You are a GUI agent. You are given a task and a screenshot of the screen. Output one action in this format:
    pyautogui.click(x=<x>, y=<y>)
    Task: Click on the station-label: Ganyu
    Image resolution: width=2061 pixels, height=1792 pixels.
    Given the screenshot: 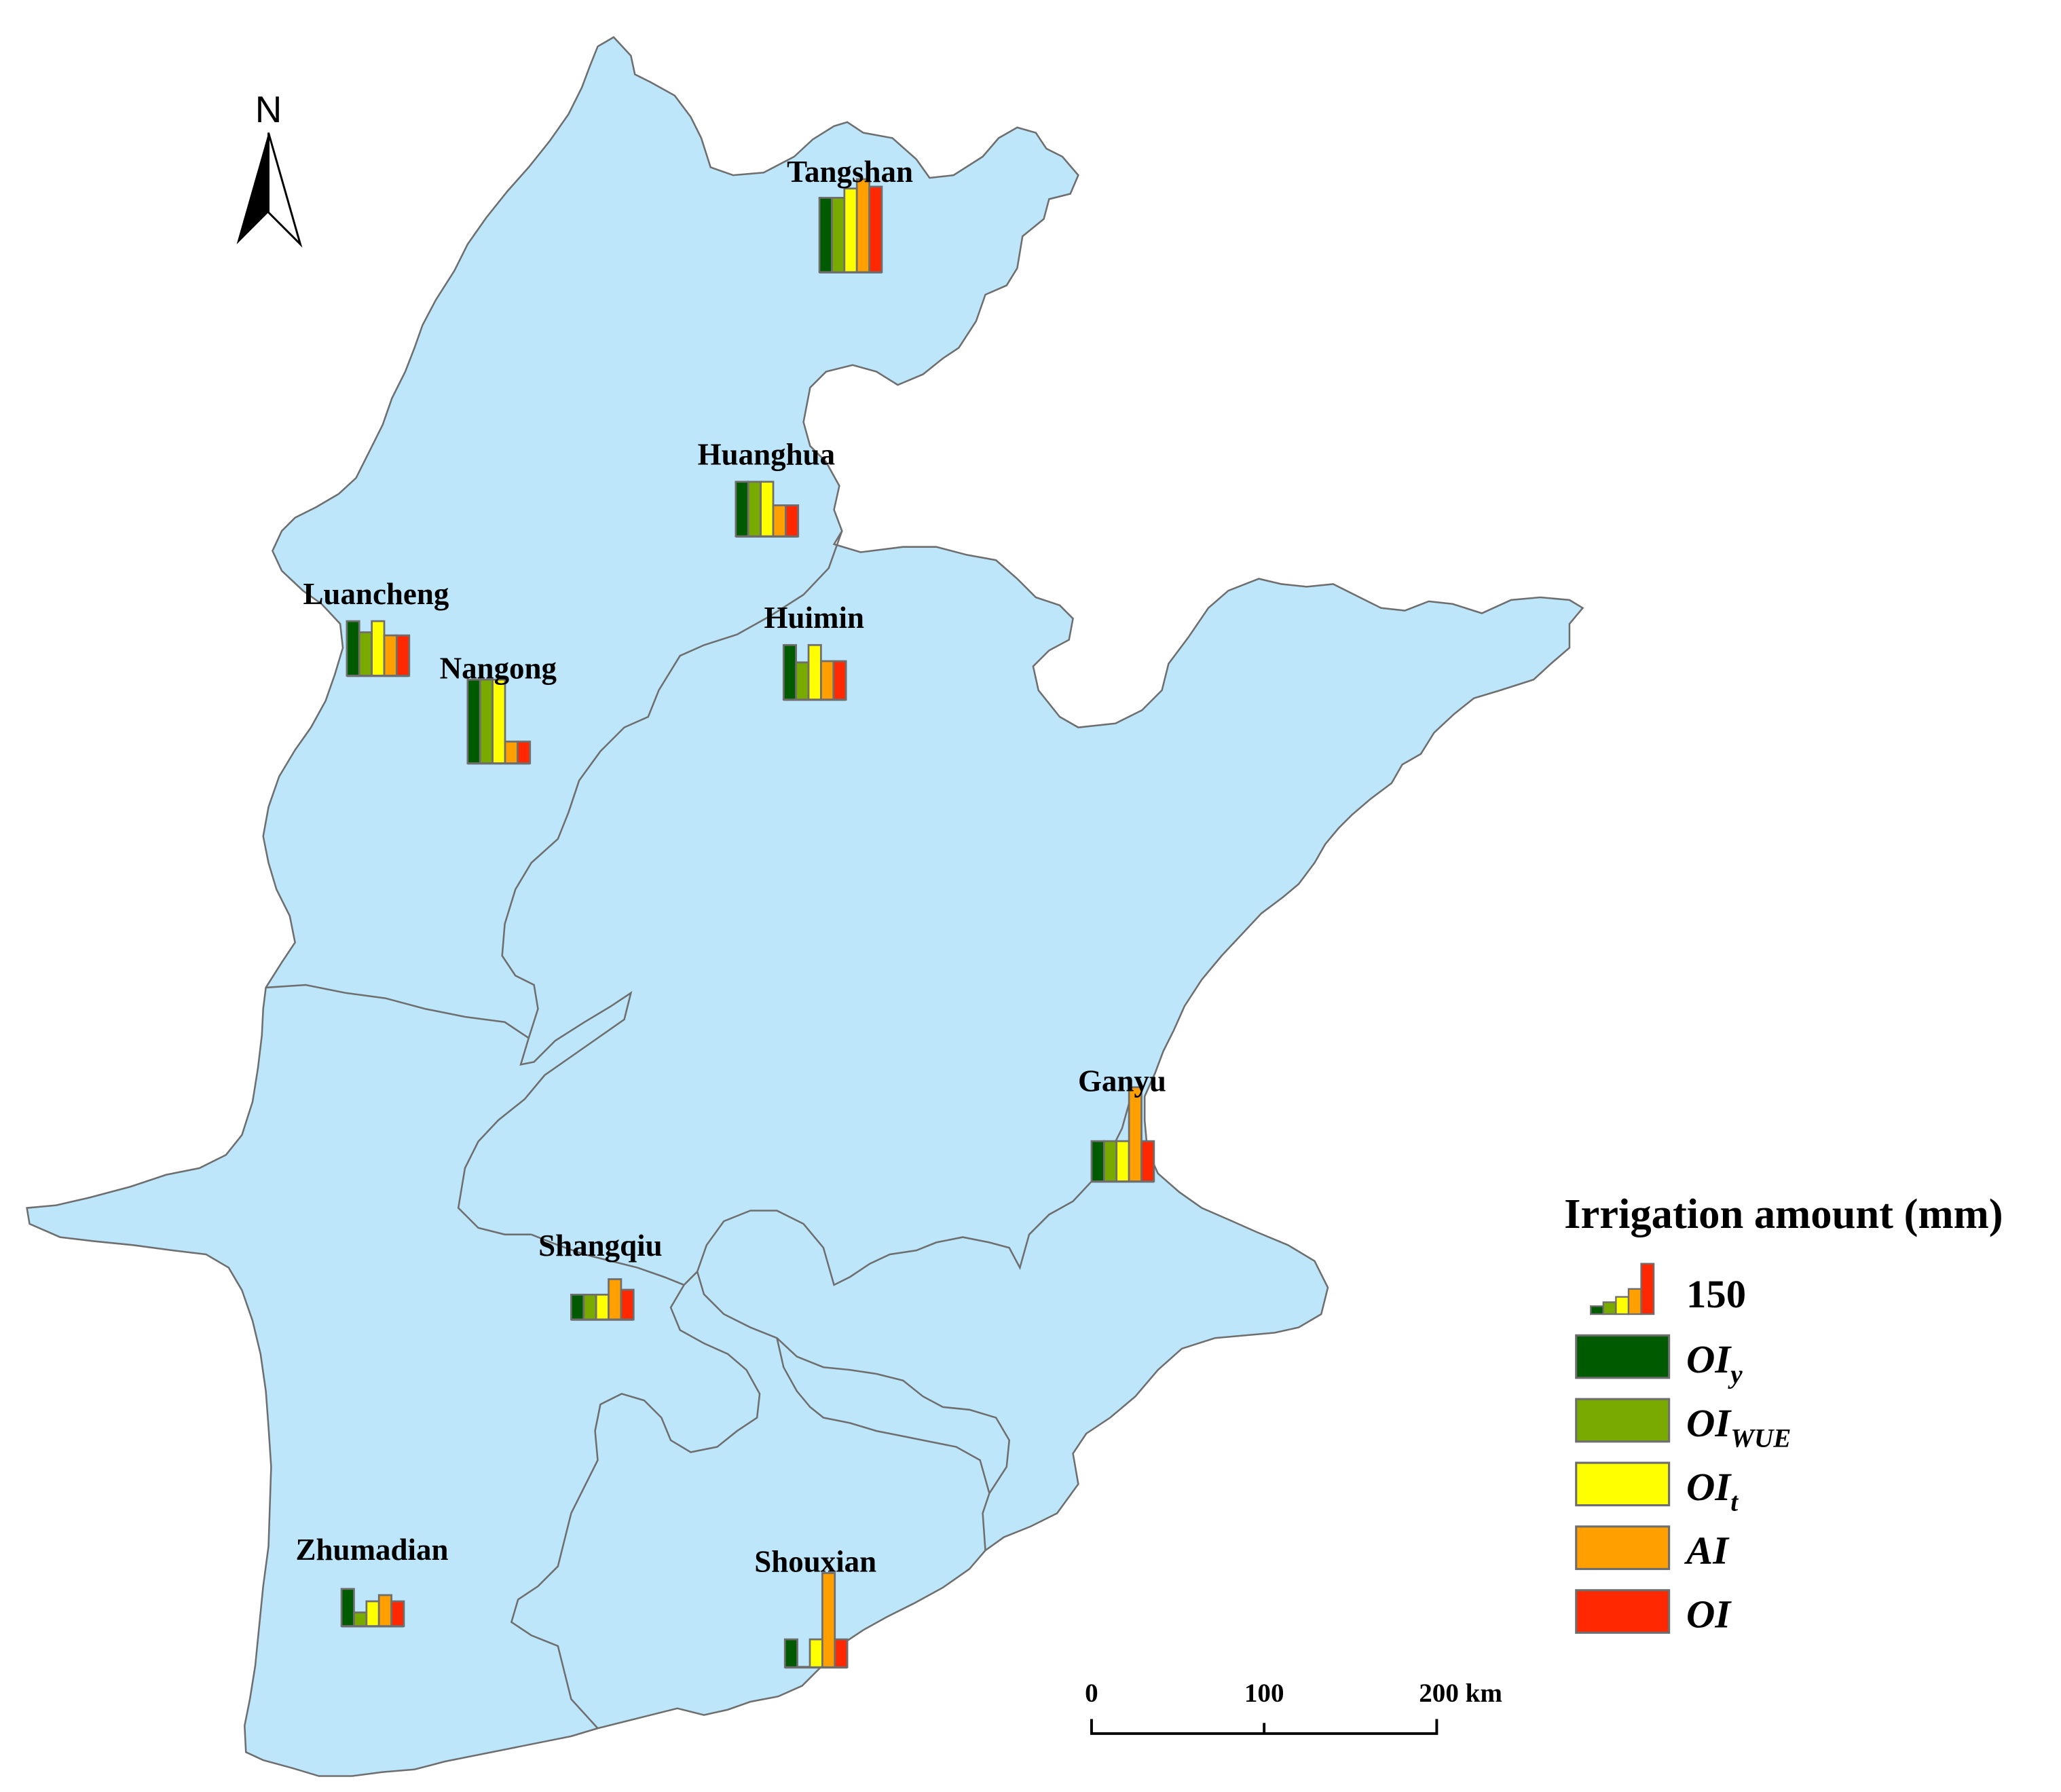 What is the action you would take?
    pyautogui.click(x=1122, y=1081)
    